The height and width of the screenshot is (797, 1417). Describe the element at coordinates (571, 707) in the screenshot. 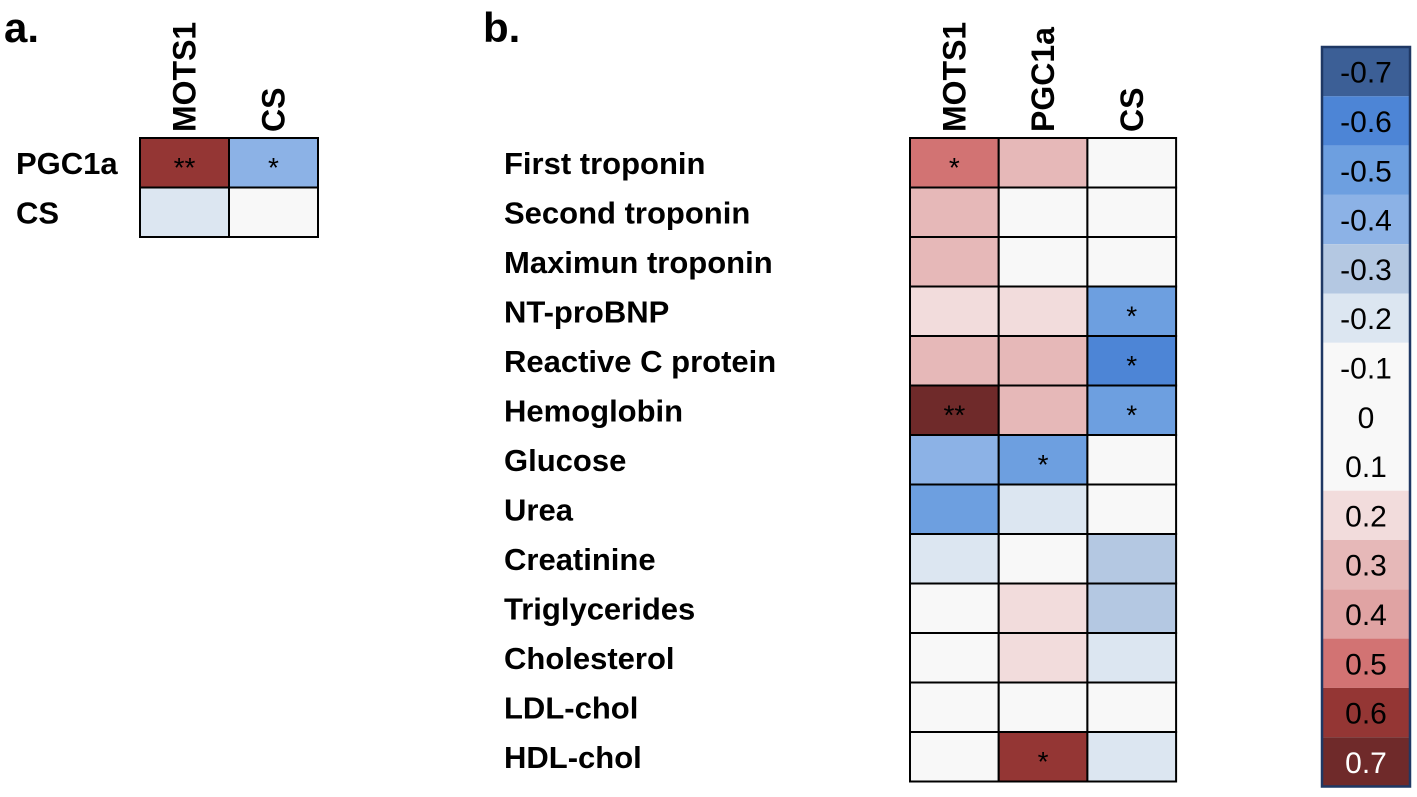

I see `panel-b-row-label: LDL-chol` at that location.